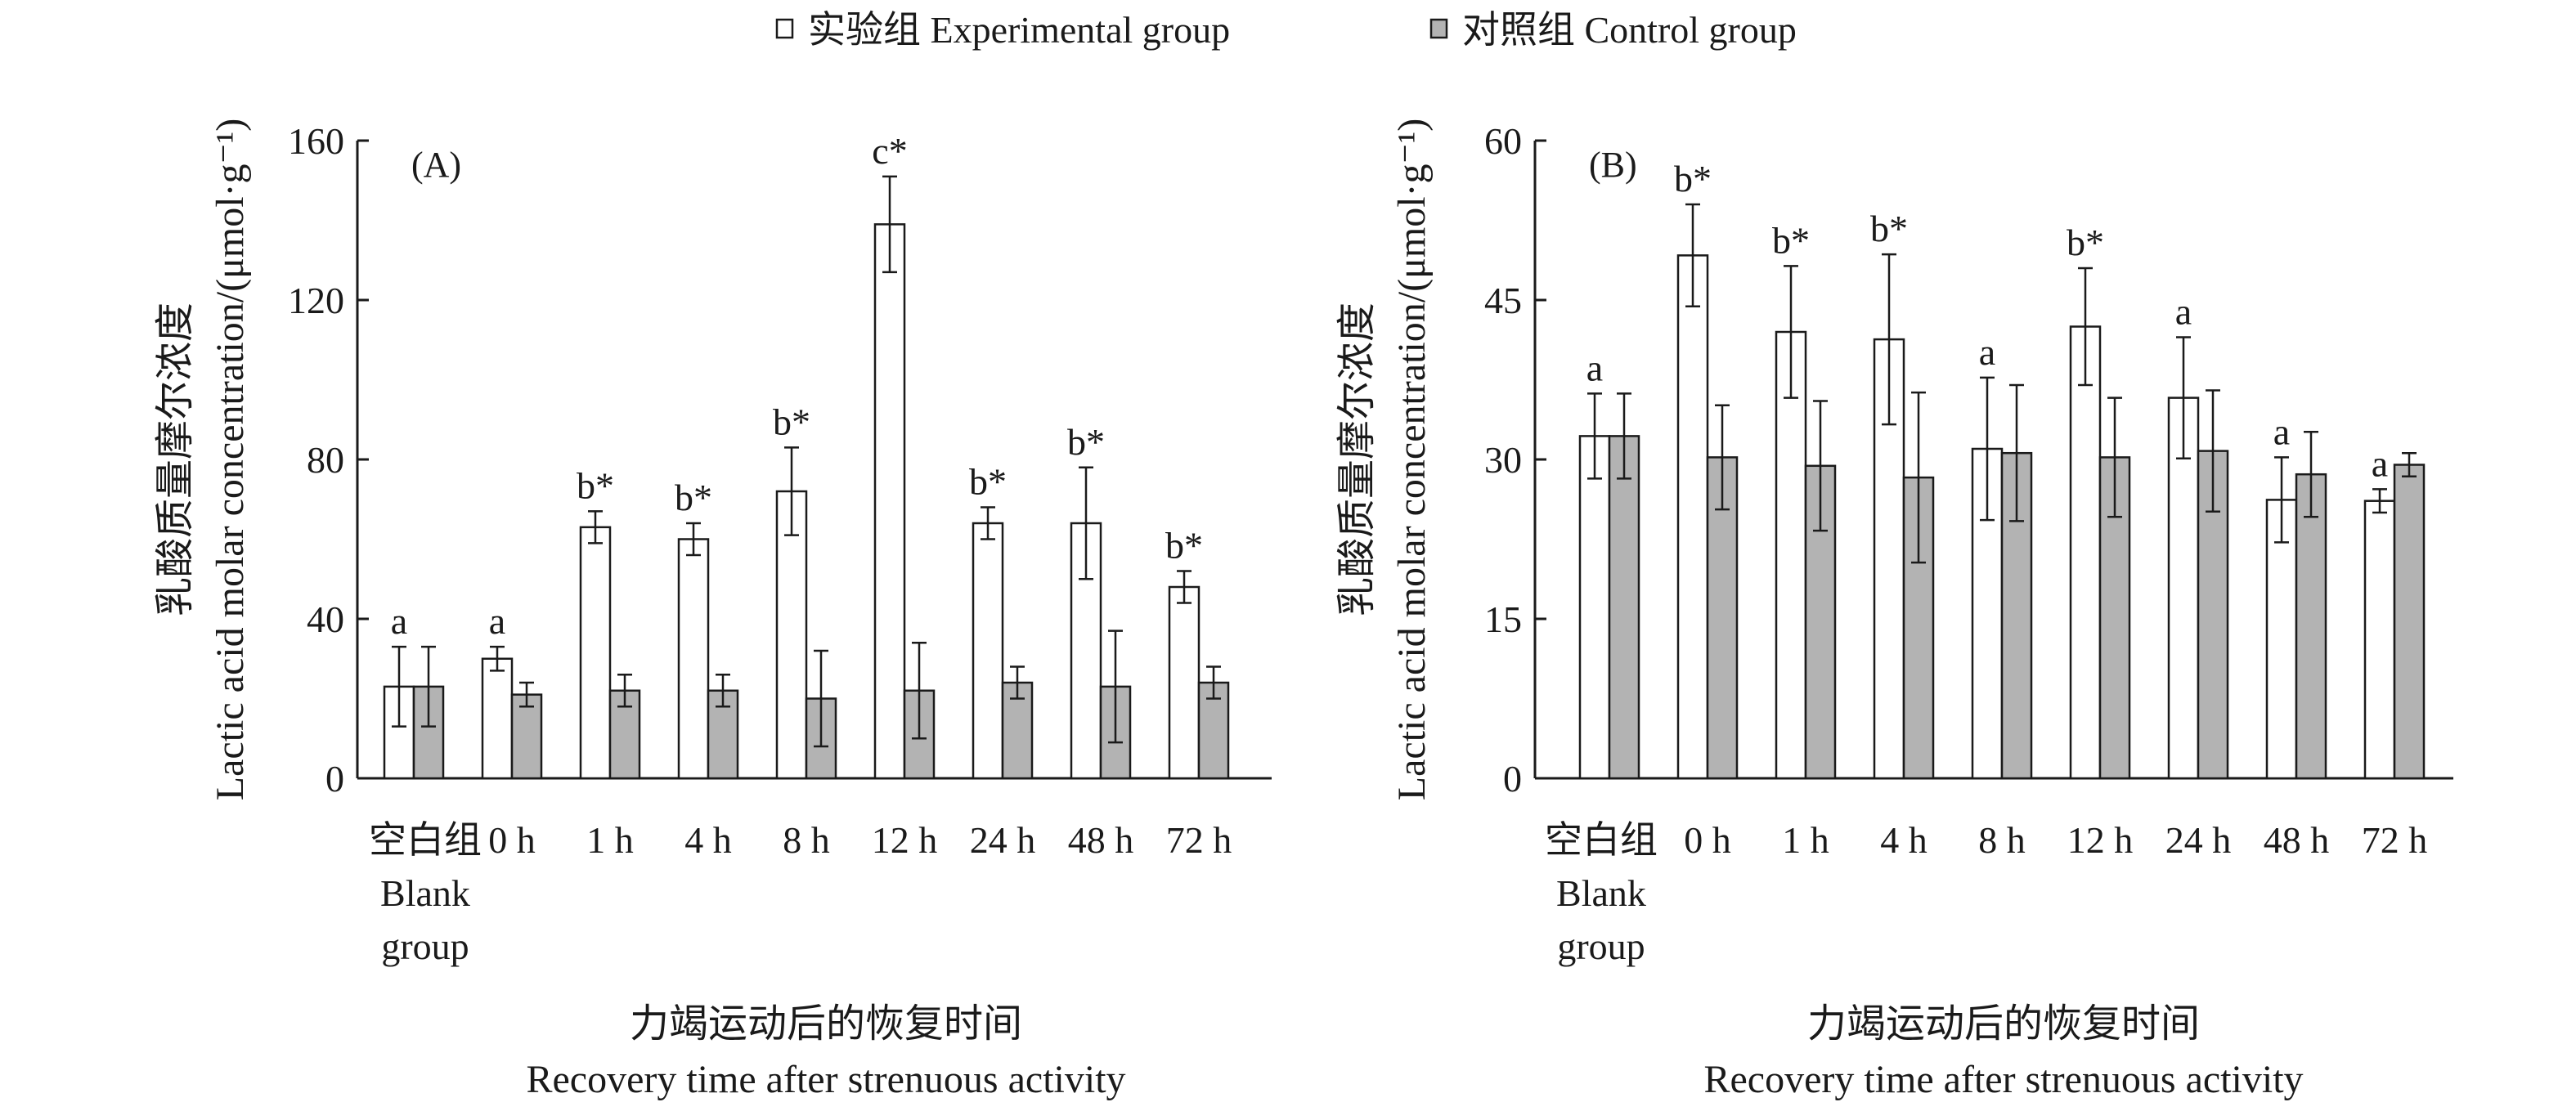 This screenshot has width=2576, height=1120. I want to click on panel-a-x-tick-label: 4 h, so click(708, 840).